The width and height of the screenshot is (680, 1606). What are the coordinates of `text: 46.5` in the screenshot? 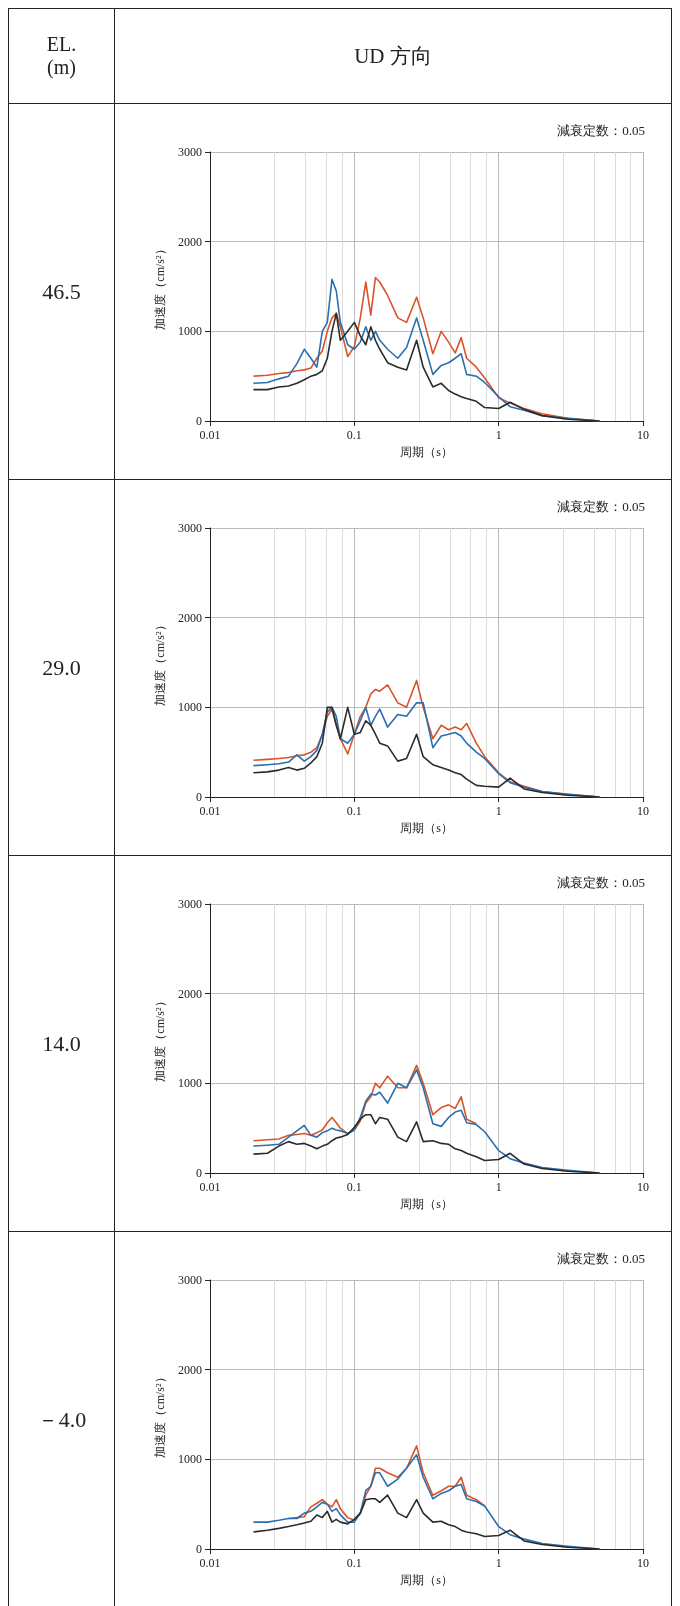 It's located at (62, 292).